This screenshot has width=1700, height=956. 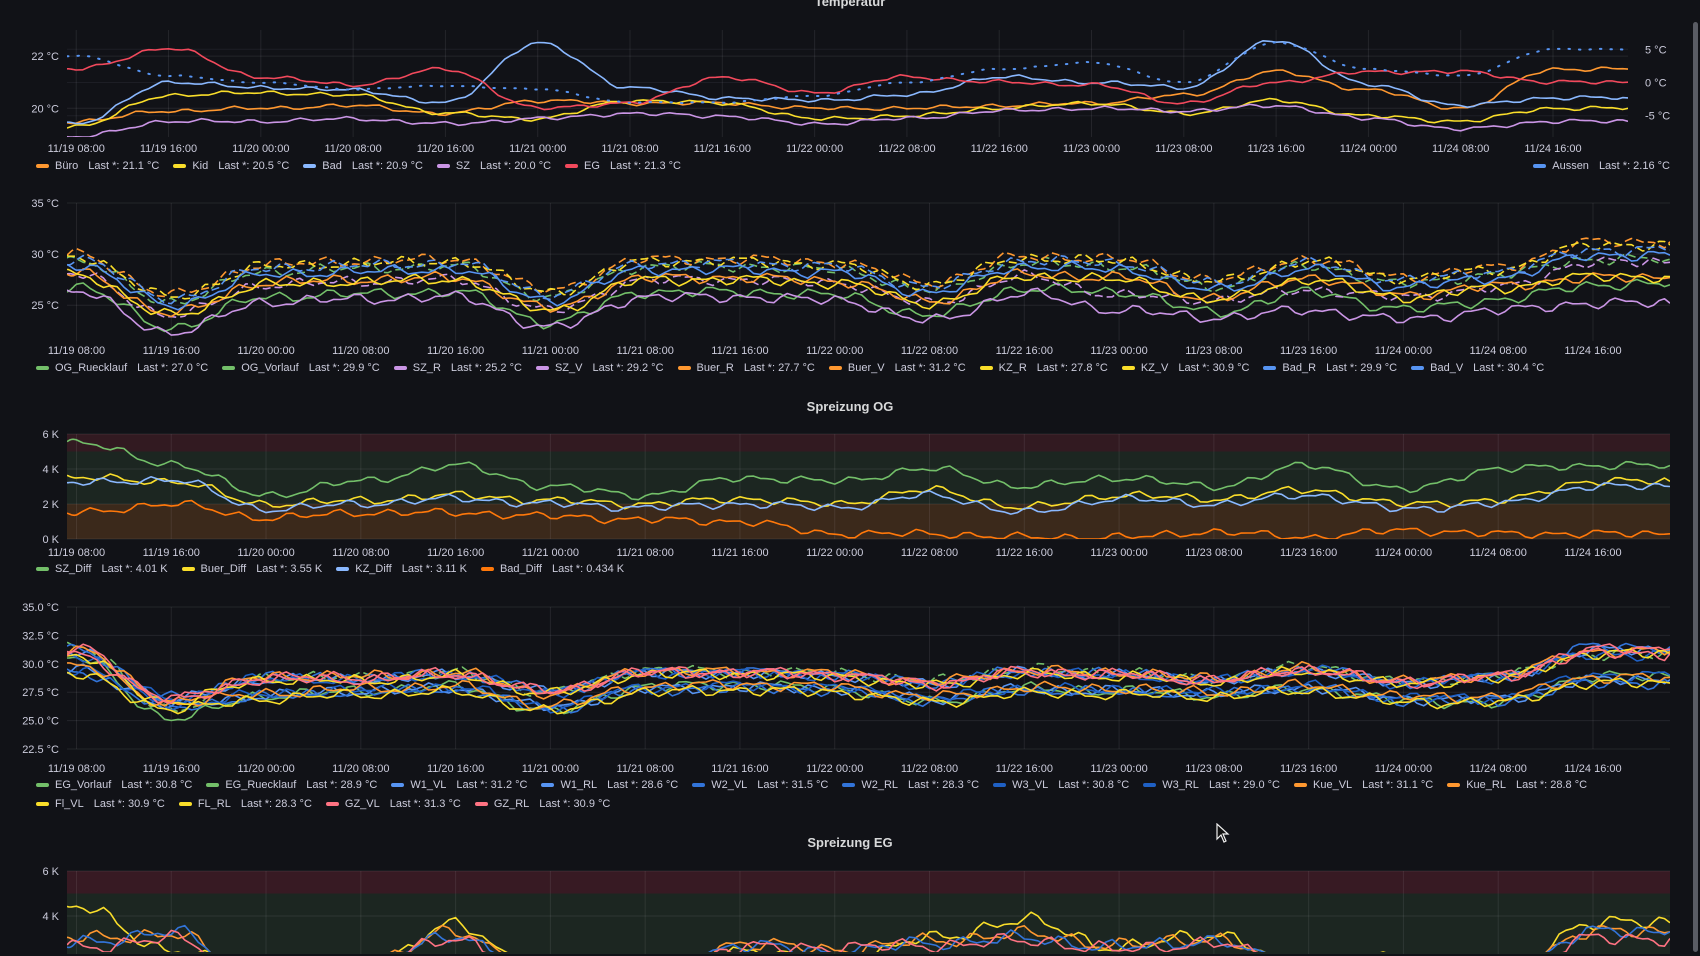 I want to click on legend-item-kue_rl: Kue_RL Last *: 28.8 °C, so click(x=1517, y=785).